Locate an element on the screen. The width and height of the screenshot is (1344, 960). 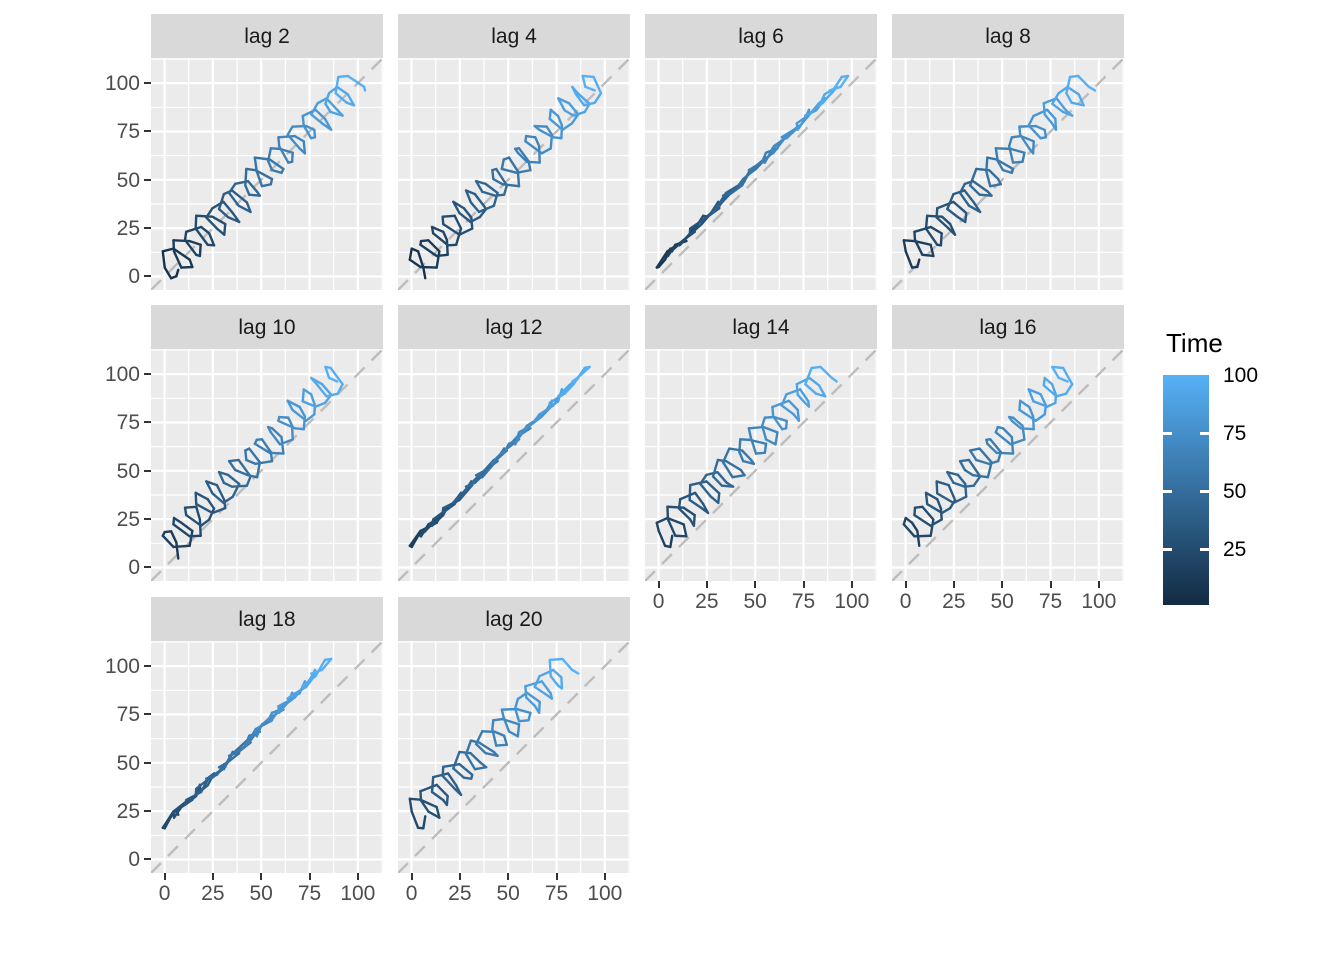
facet-strip-lag-6: lag 6 is located at coordinates (761, 36).